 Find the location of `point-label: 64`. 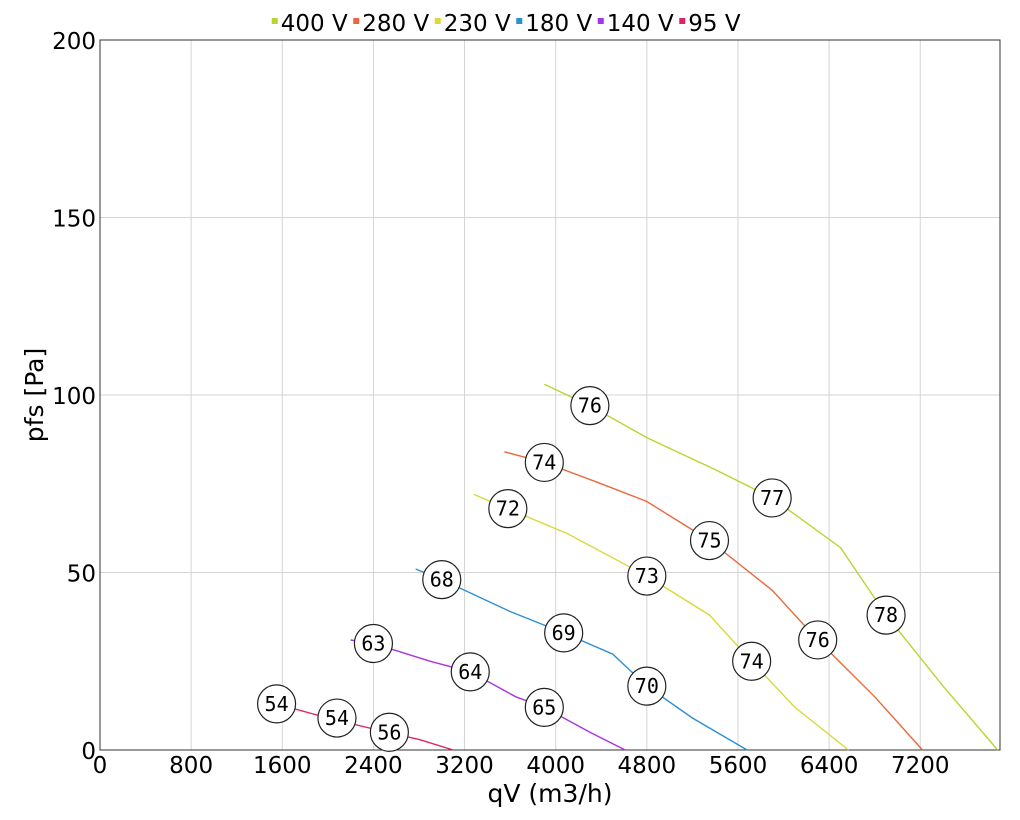

point-label: 64 is located at coordinates (470, 672).